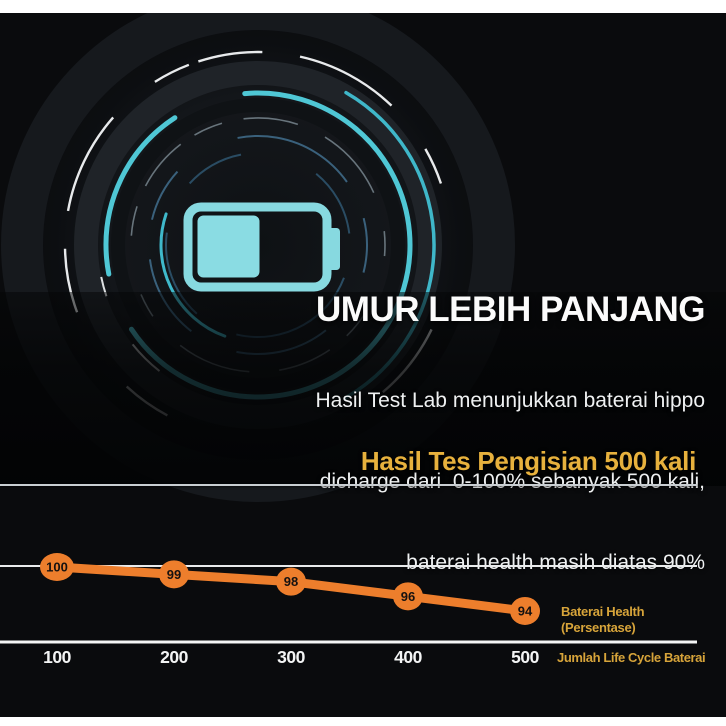 This screenshot has height=726, width=726. Describe the element at coordinates (174, 657) in the screenshot. I see `x-axis-tick-label: 200` at that location.